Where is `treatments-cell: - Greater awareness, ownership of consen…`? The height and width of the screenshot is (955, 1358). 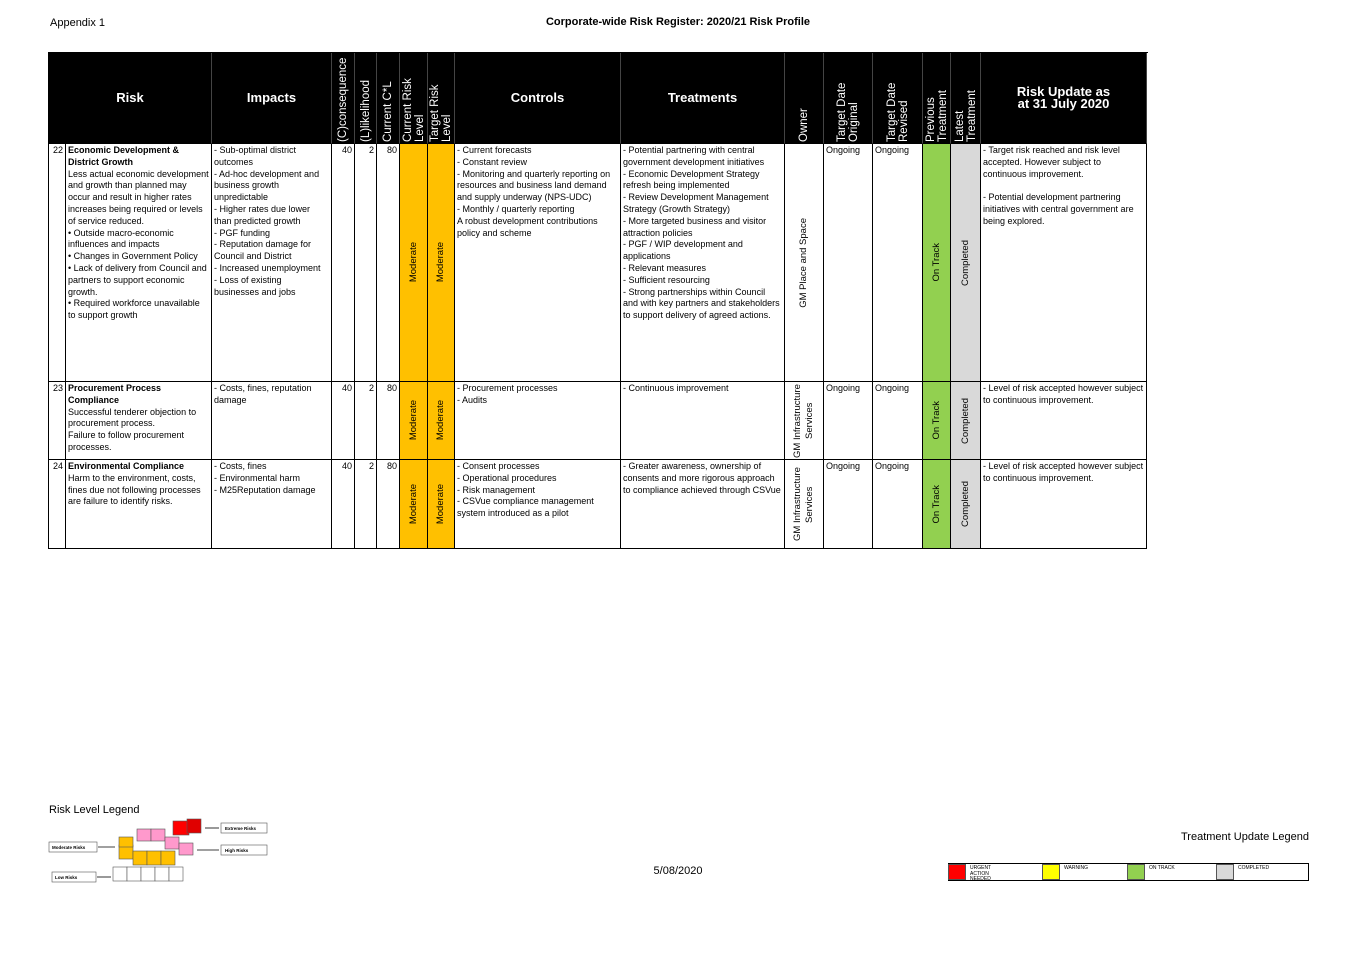 treatments-cell: - Greater awareness, ownership of consen… is located at coordinates (703, 504).